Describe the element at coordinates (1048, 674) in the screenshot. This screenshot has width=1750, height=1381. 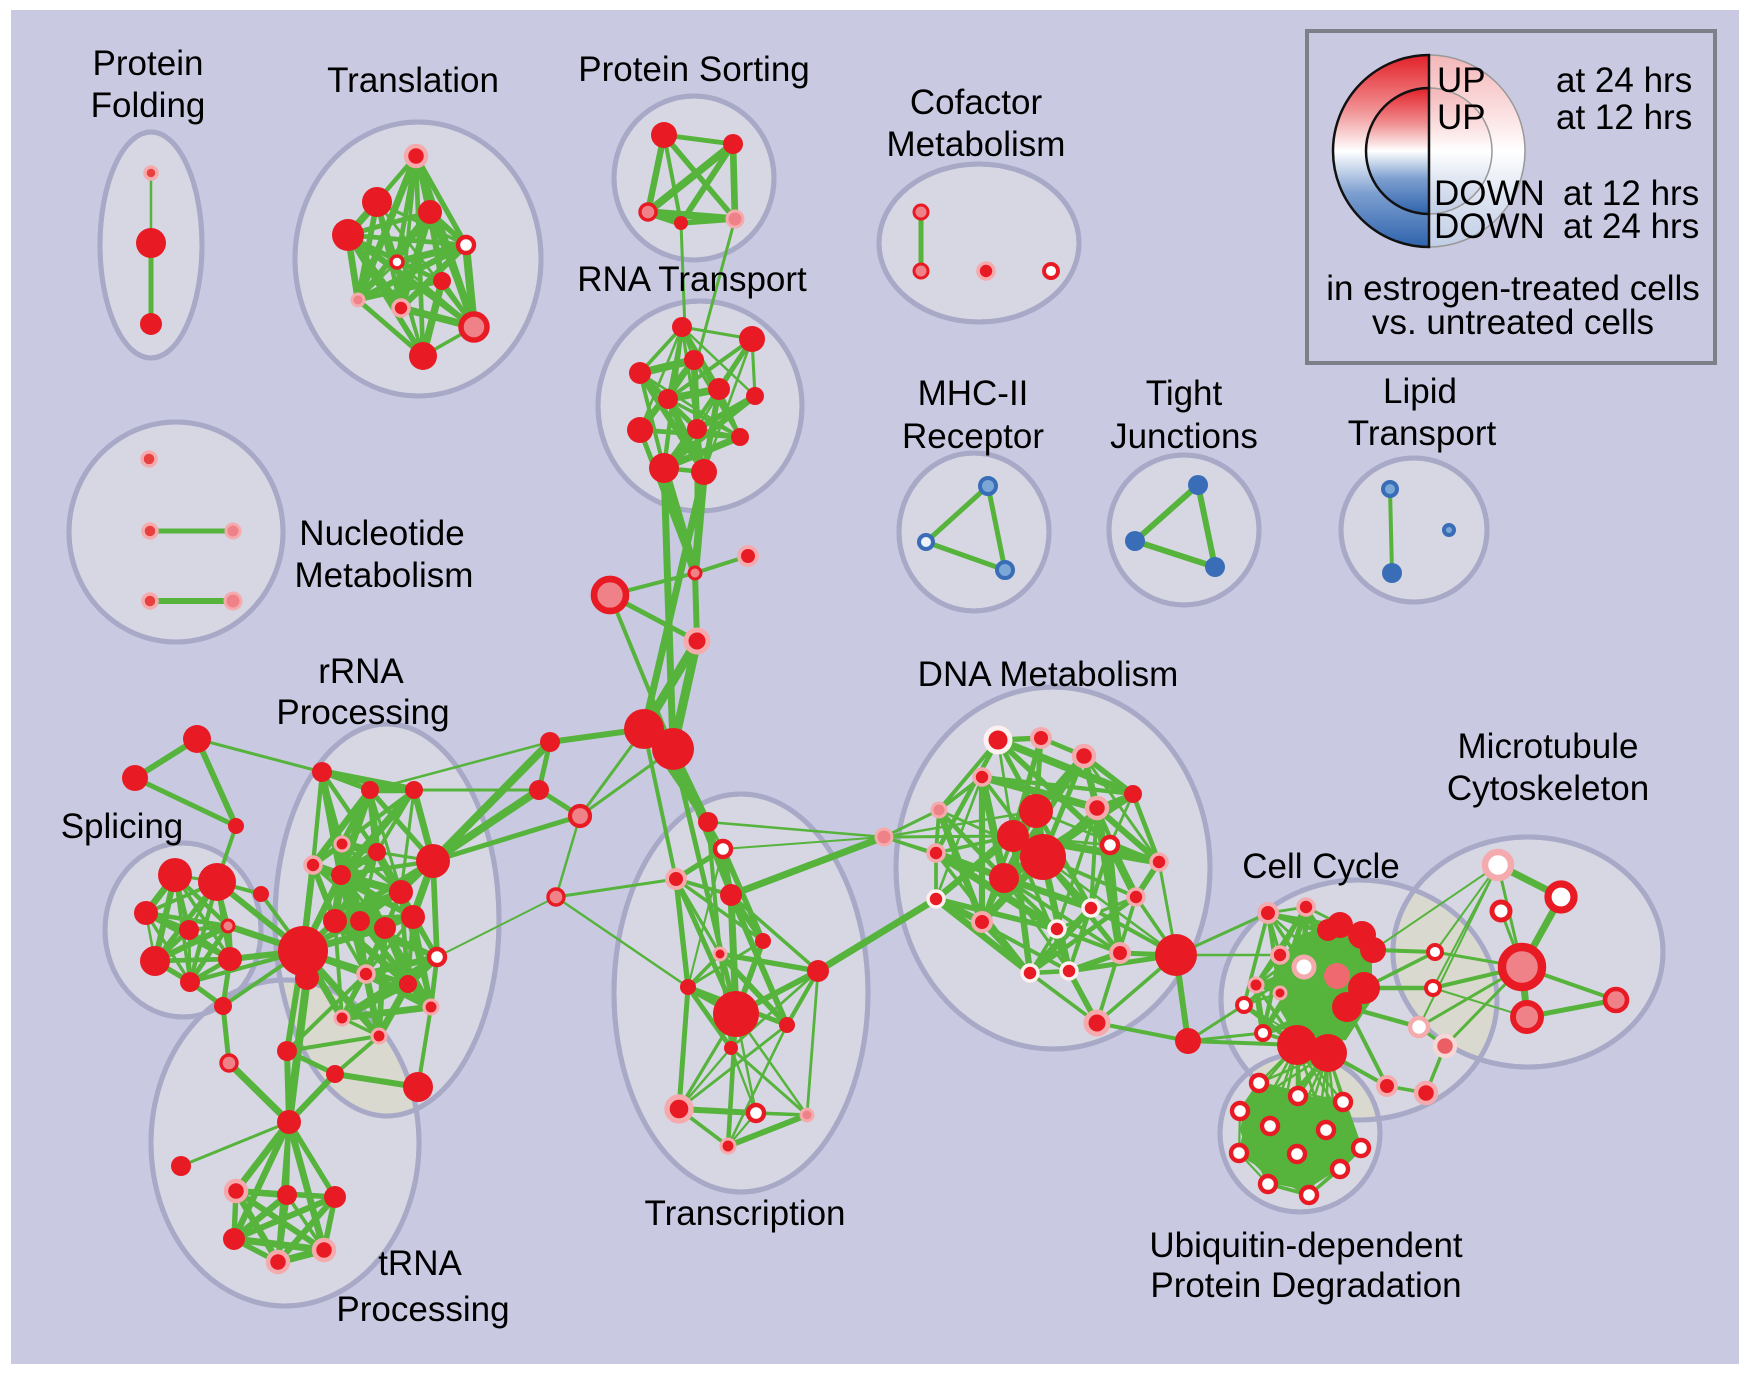
I see `svg-text: DNA Metabolism` at that location.